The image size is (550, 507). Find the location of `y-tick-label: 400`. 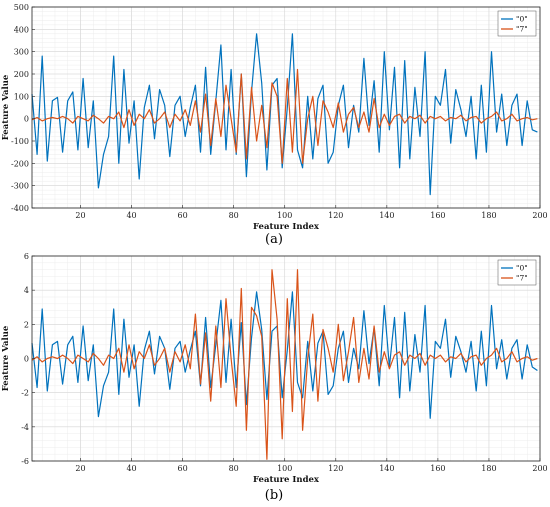

y-tick-label: 400 is located at coordinates (21, 29).